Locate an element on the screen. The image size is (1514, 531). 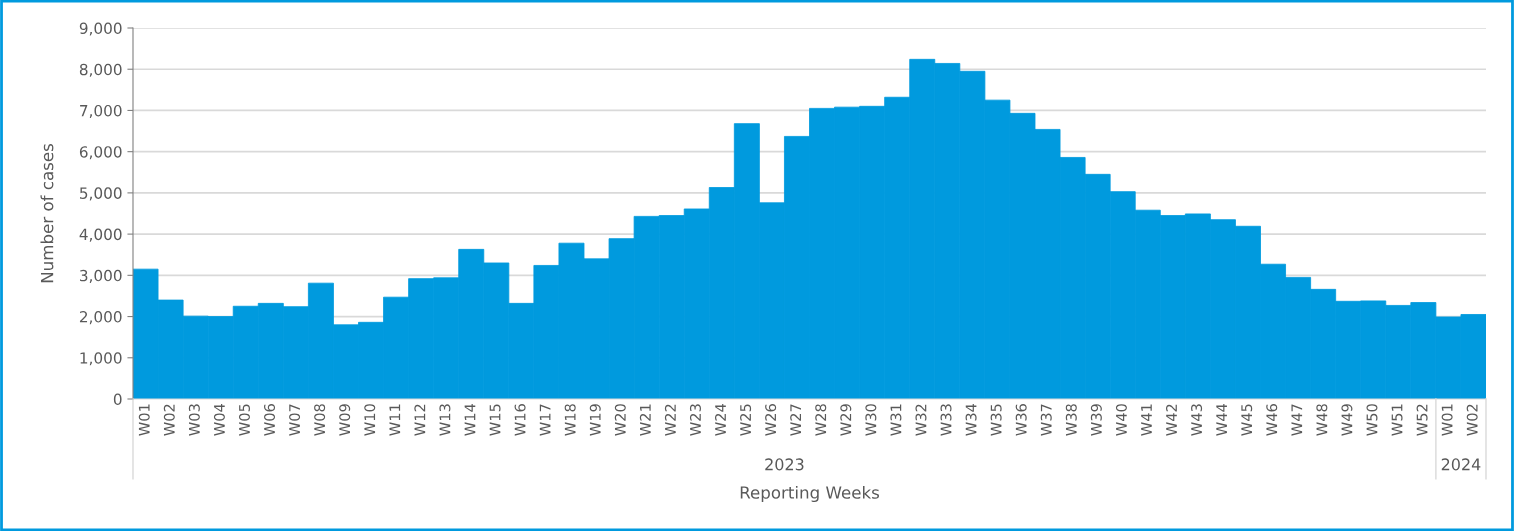
x-tick-label: W13 is located at coordinates (445, 420).